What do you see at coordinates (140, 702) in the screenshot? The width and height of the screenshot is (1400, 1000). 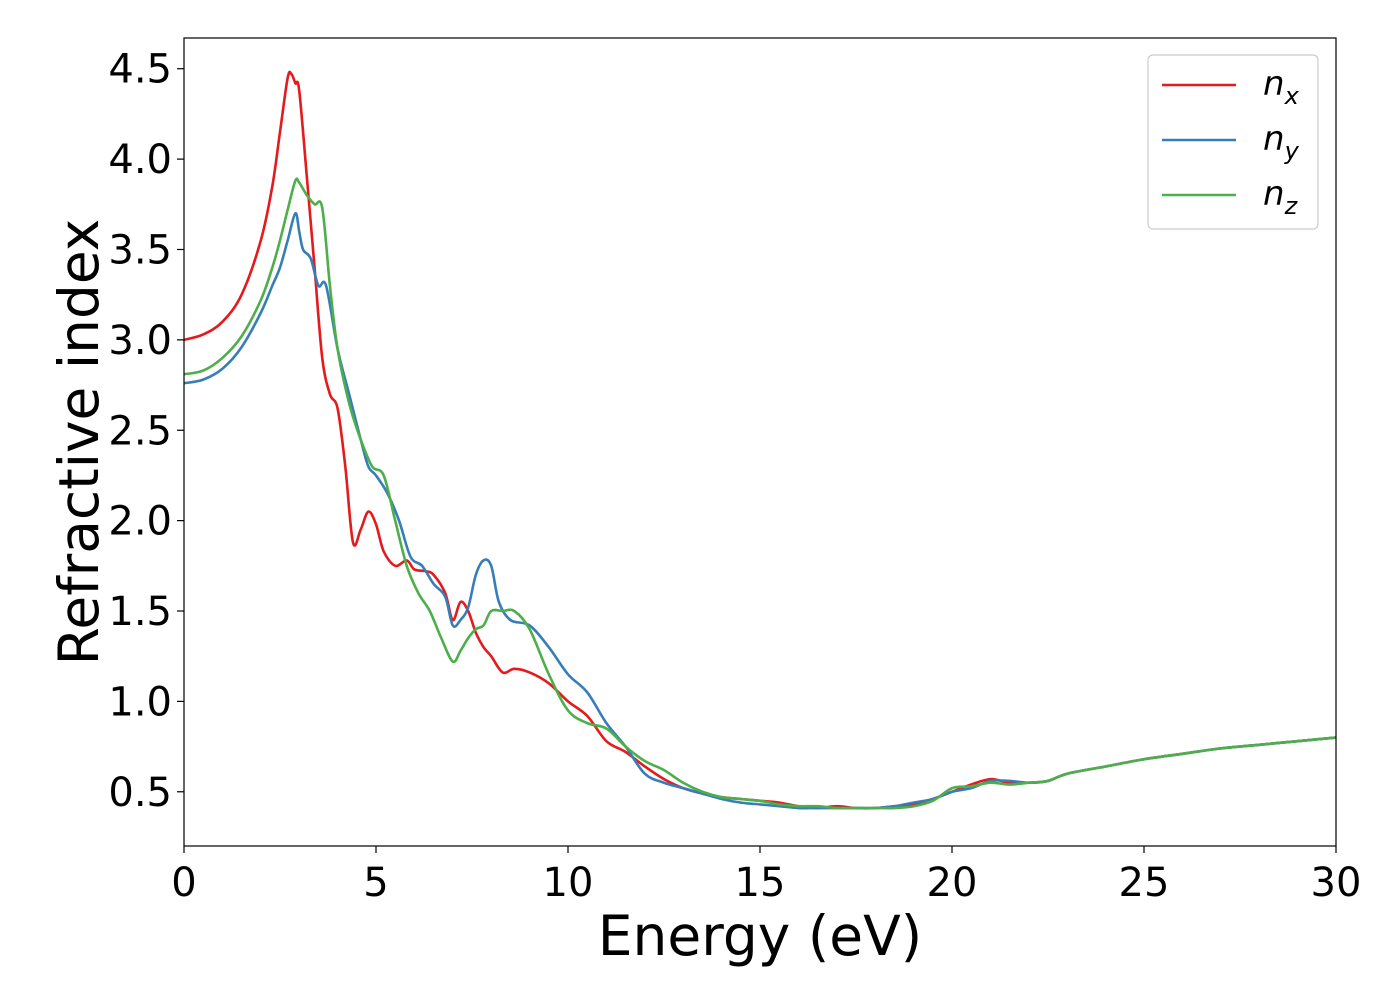 I see `y-tick-label: 1.0` at bounding box center [140, 702].